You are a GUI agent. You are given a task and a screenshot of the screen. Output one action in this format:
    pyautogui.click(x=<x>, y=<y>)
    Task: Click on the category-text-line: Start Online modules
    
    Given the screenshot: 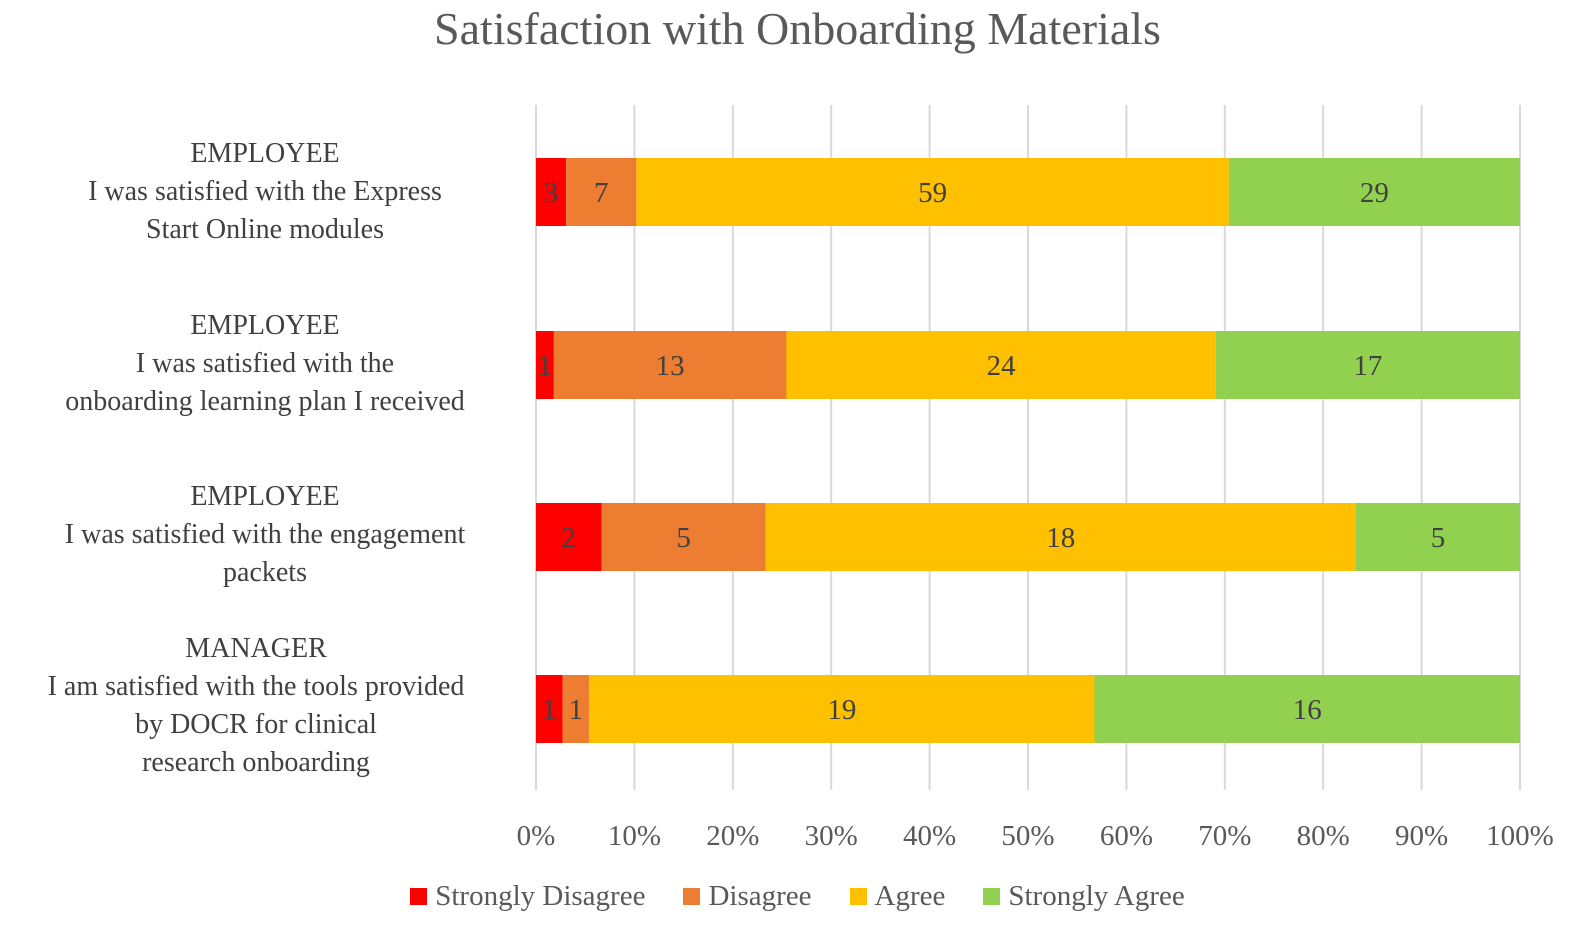 What is the action you would take?
    pyautogui.click(x=265, y=229)
    